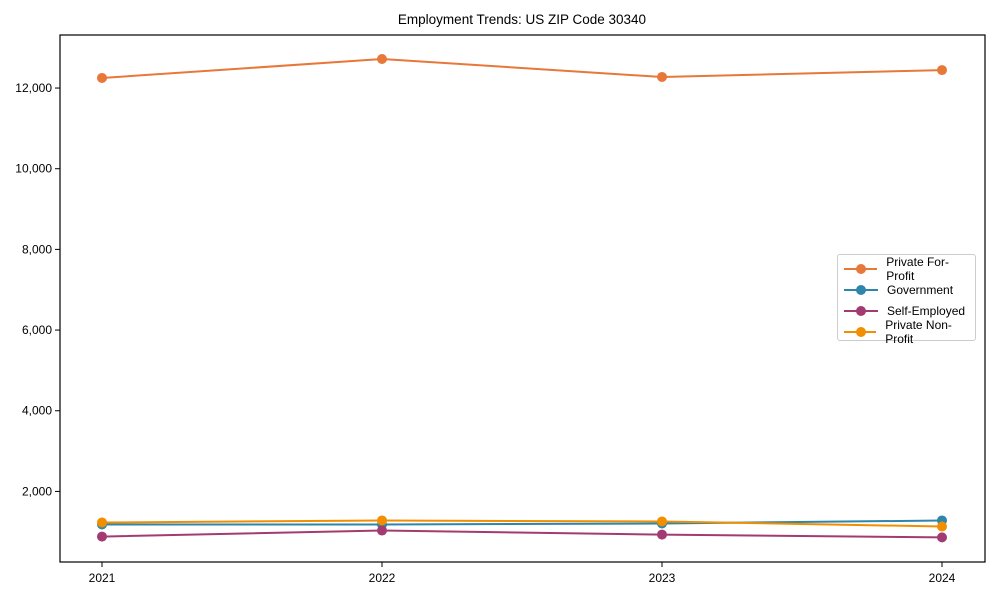 This screenshot has width=1000, height=600. What do you see at coordinates (33, 169) in the screenshot?
I see `y-tick-label: 10,000` at bounding box center [33, 169].